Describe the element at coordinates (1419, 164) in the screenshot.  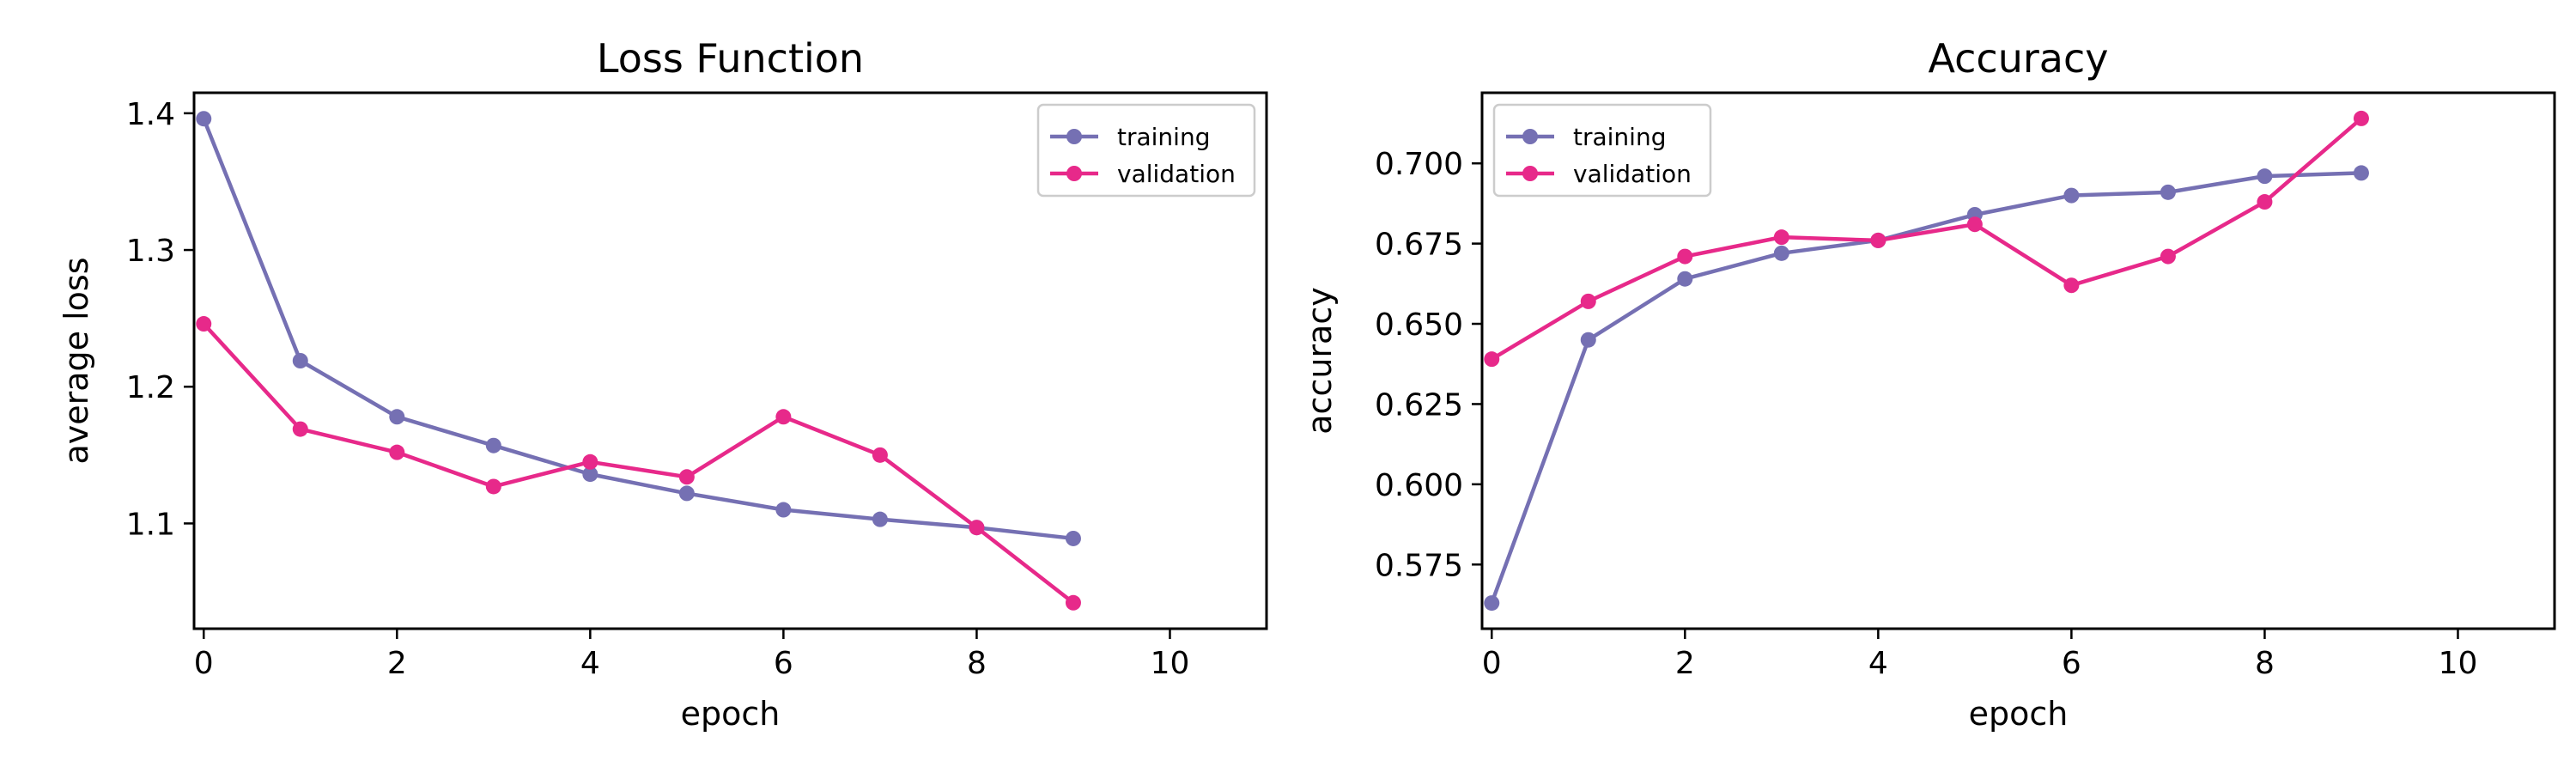
I see `y-tick-label: 0.700` at that location.